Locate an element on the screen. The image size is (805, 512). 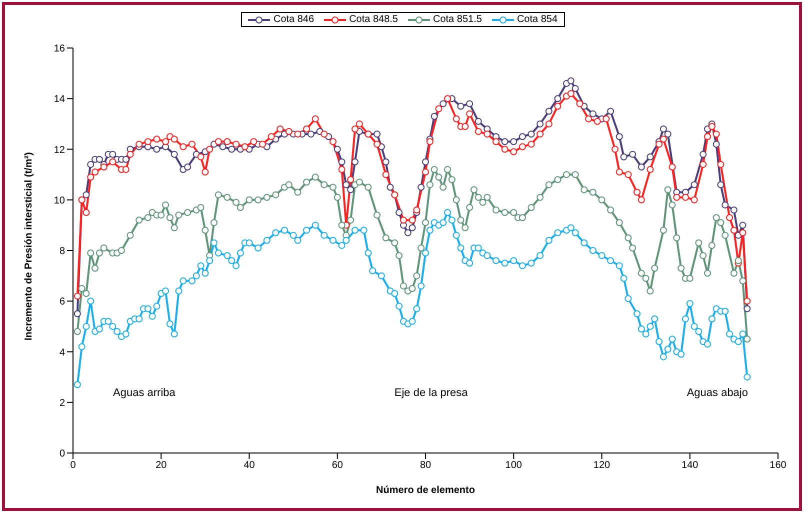
x-tick-label: 0 is located at coordinates (73, 466).